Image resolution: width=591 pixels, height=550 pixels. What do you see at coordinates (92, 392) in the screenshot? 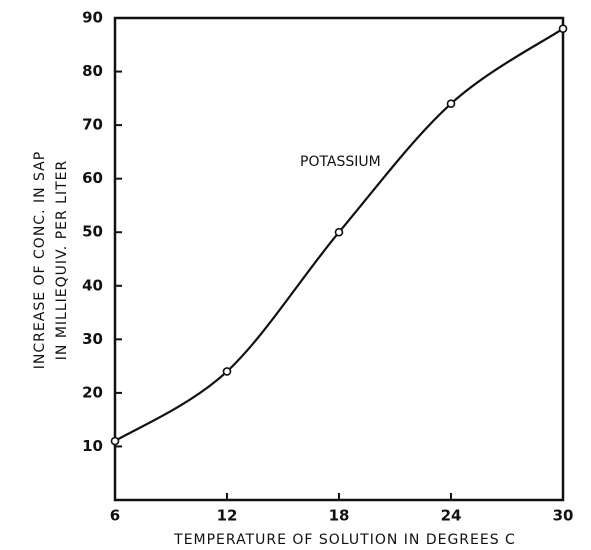
I see `y-tick-label: 20` at bounding box center [92, 392].